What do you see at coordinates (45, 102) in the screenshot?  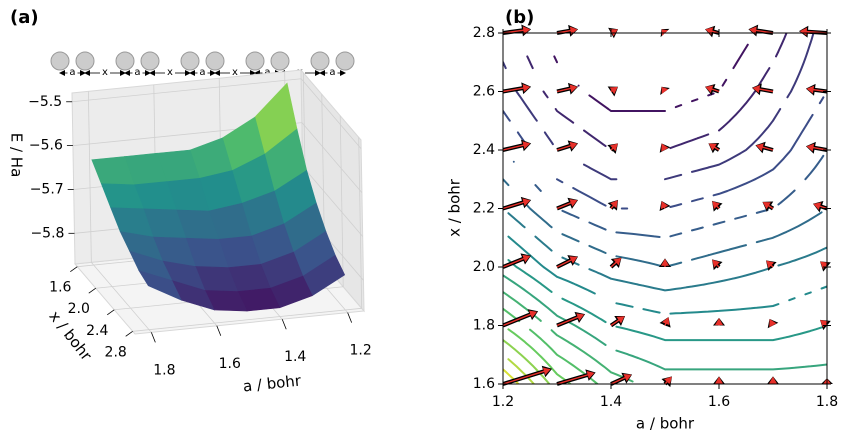 I see `z-tick-label: −5.5` at bounding box center [45, 102].